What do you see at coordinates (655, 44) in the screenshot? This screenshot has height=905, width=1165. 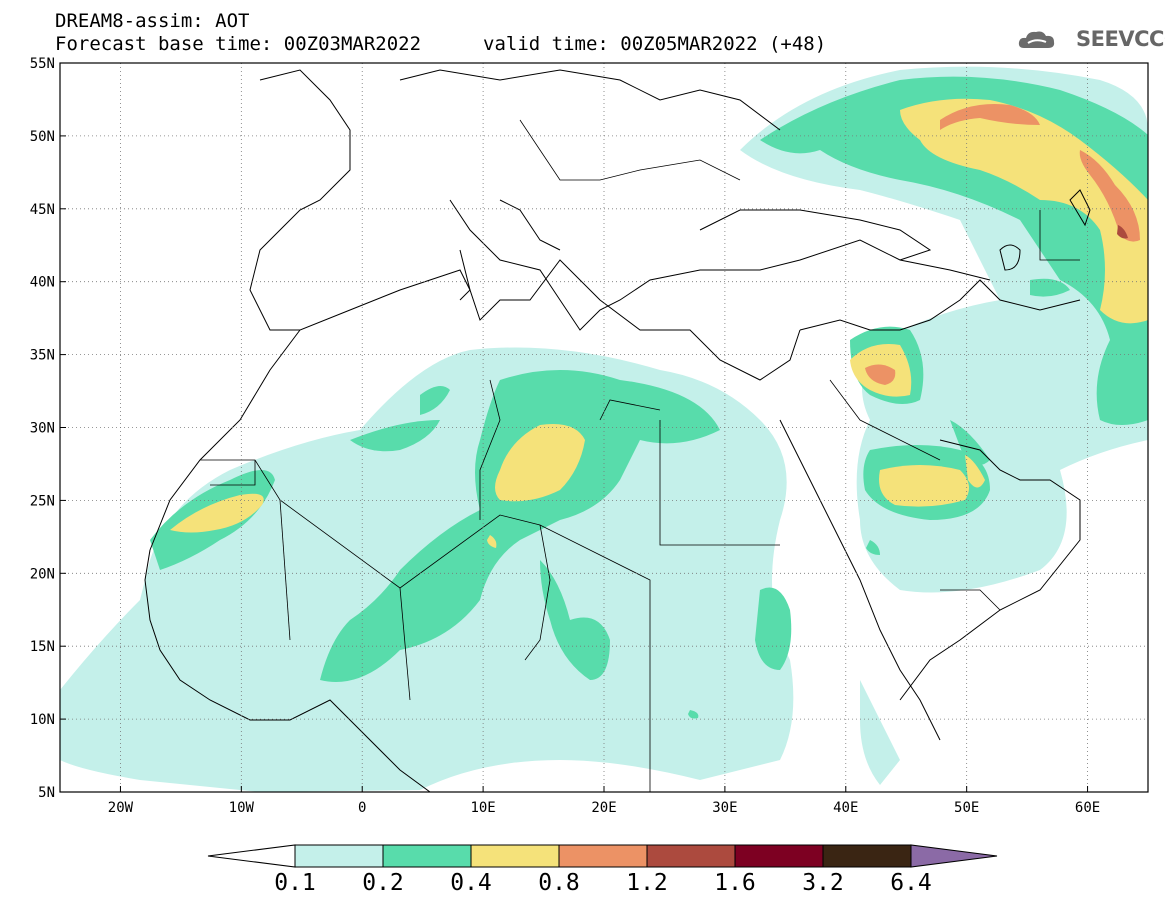 I see `valid-time: valid time: 00Z05MAR2022 (+48)` at bounding box center [655, 44].